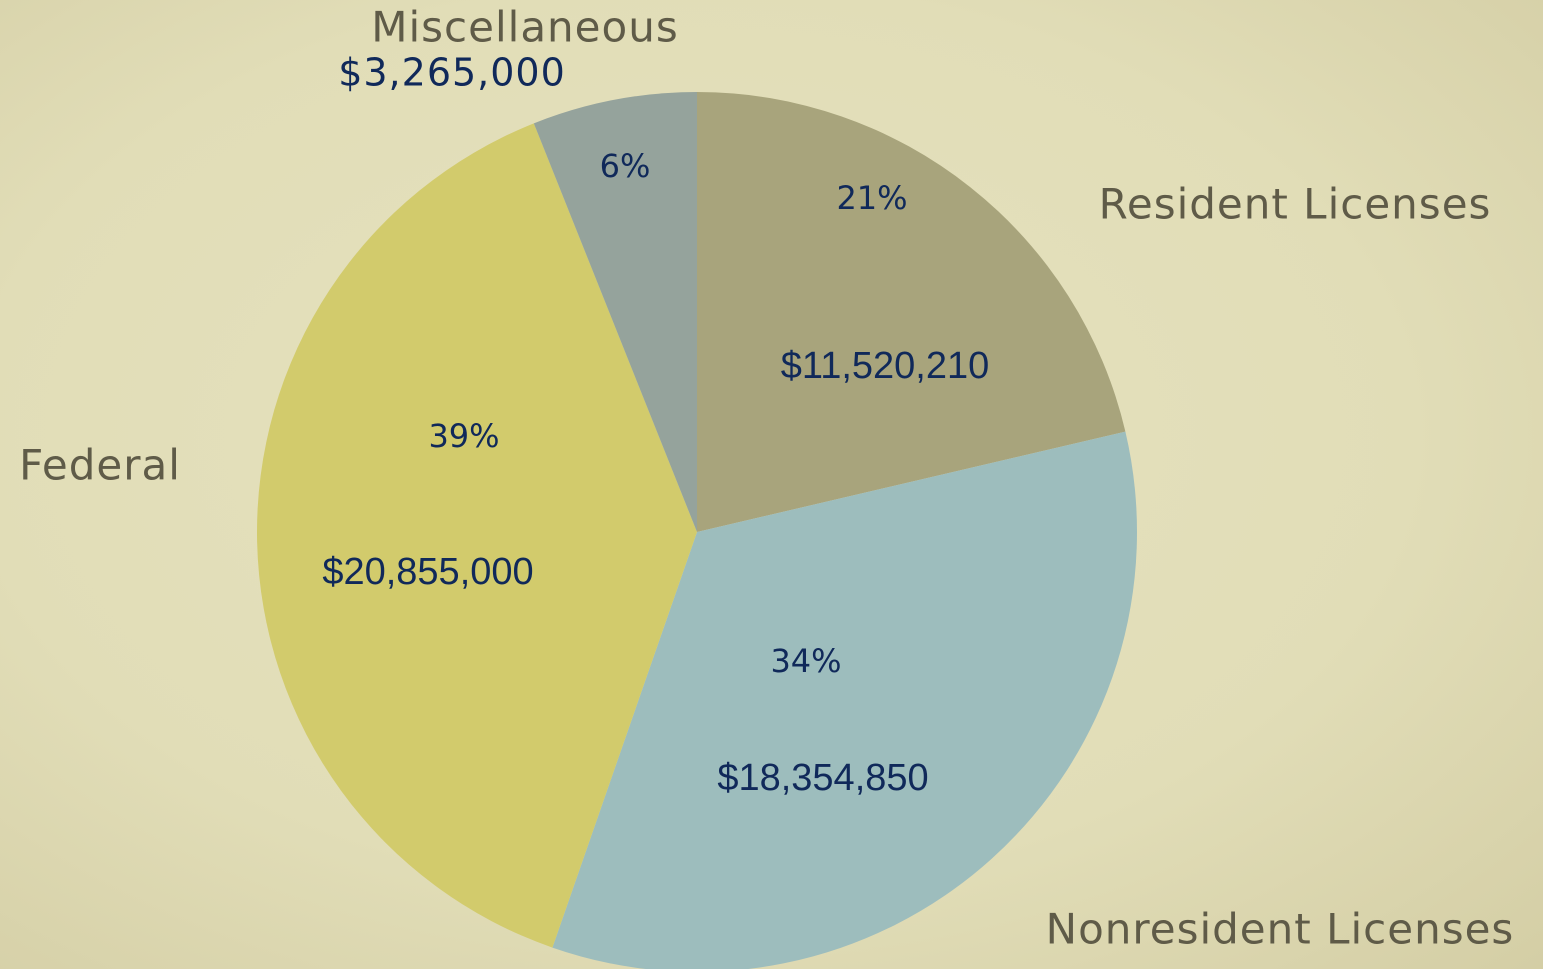 The image size is (1543, 969). Describe the element at coordinates (805, 661) in the screenshot. I see `percent-label: 34%` at that location.